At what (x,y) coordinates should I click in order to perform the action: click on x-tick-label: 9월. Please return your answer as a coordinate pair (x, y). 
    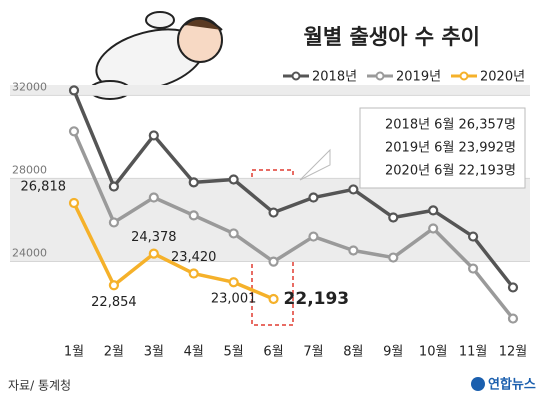
    Looking at the image, I should click on (393, 352).